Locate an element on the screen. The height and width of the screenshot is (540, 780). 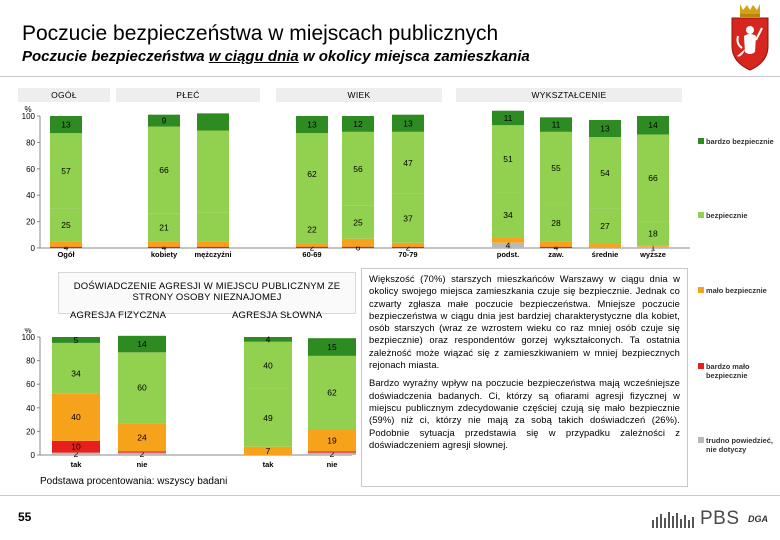
group-header-ogol: OGÓŁ is located at coordinates (64, 95).